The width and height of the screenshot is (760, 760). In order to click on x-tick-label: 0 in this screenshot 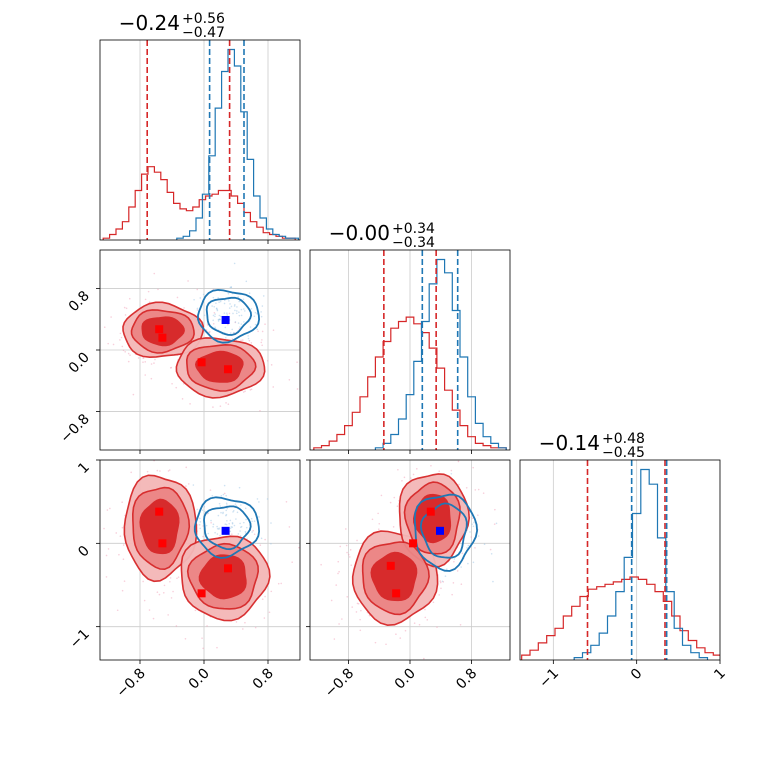, I will do `click(637, 675)`.